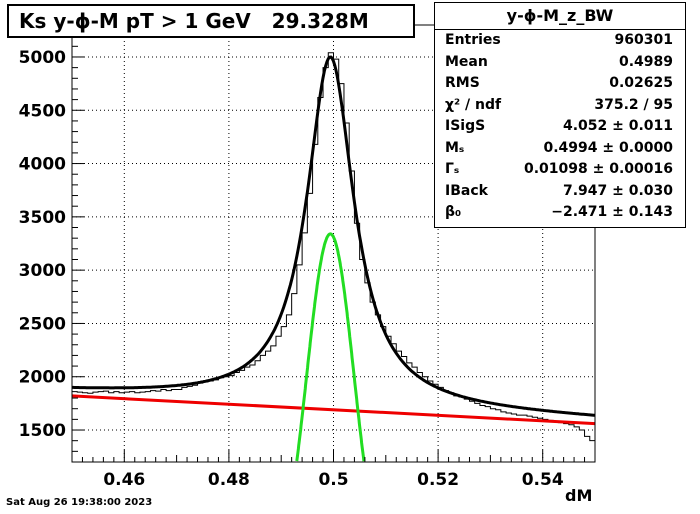 Image resolution: width=700 pixels, height=514 pixels. I want to click on stats-label: Γₛ, so click(452, 169).